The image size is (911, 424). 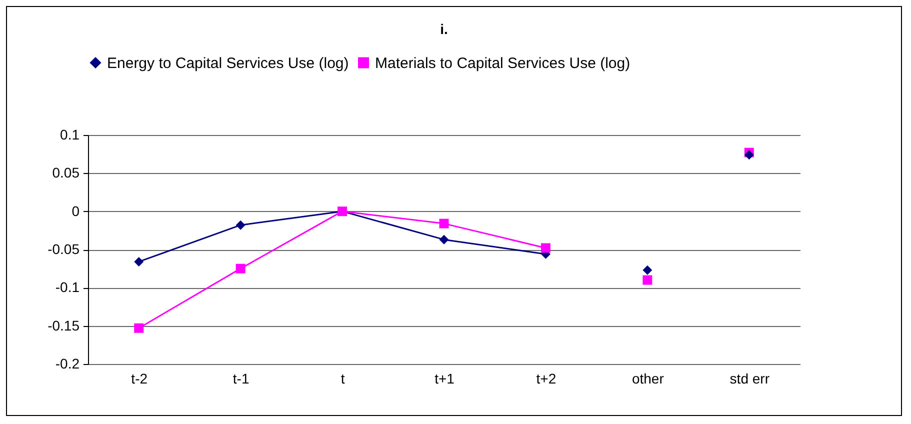 What do you see at coordinates (444, 29) in the screenshot?
I see `chart-title: i.` at bounding box center [444, 29].